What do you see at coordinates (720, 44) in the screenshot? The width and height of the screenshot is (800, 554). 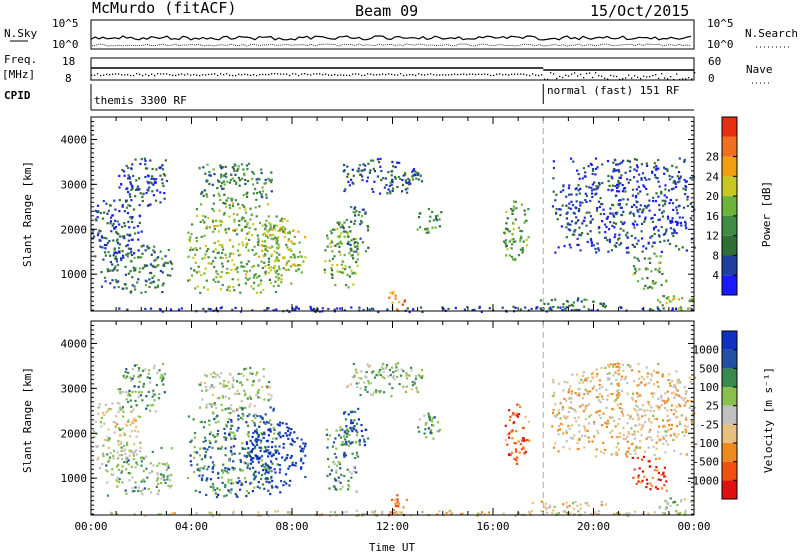 I see `nsearch-tick-bottom: 10^0` at bounding box center [720, 44].